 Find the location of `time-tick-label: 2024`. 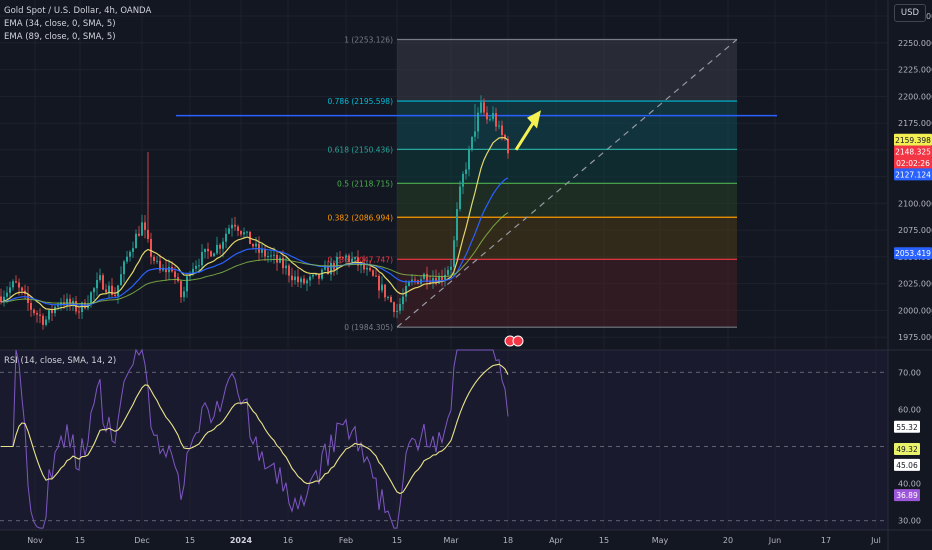

time-tick-label: 2024 is located at coordinates (241, 540).